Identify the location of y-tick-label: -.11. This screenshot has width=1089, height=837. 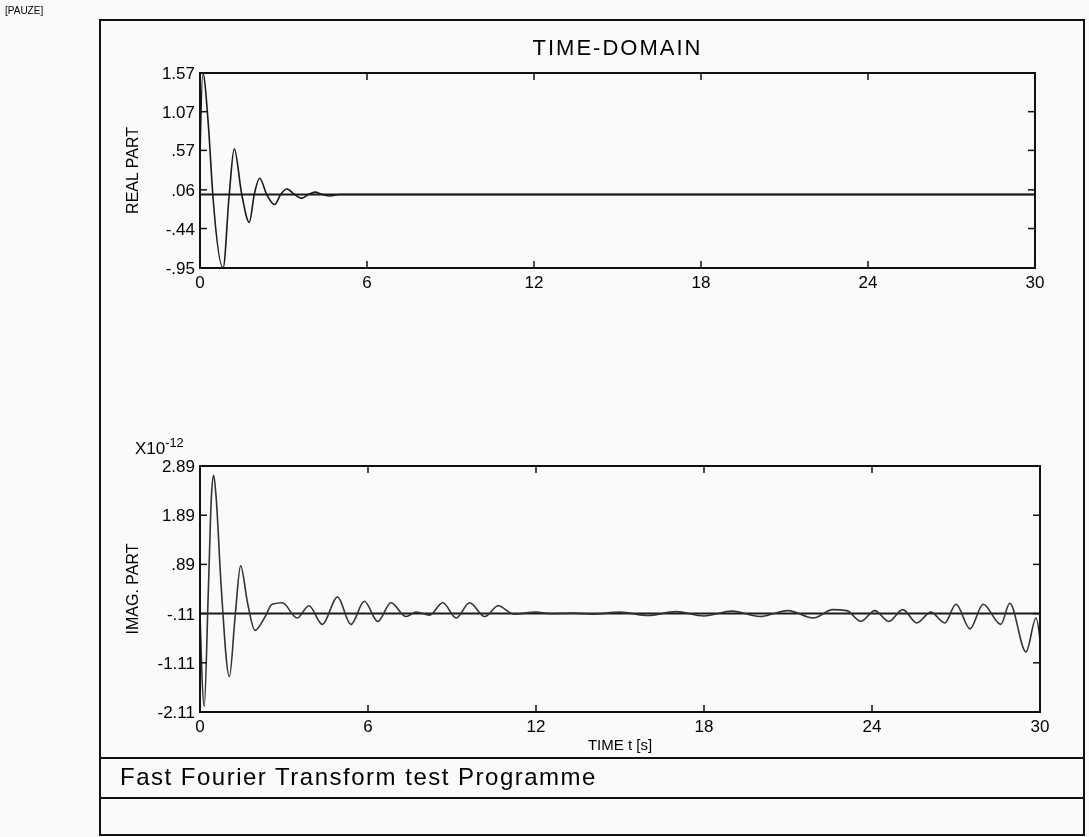
(180, 614).